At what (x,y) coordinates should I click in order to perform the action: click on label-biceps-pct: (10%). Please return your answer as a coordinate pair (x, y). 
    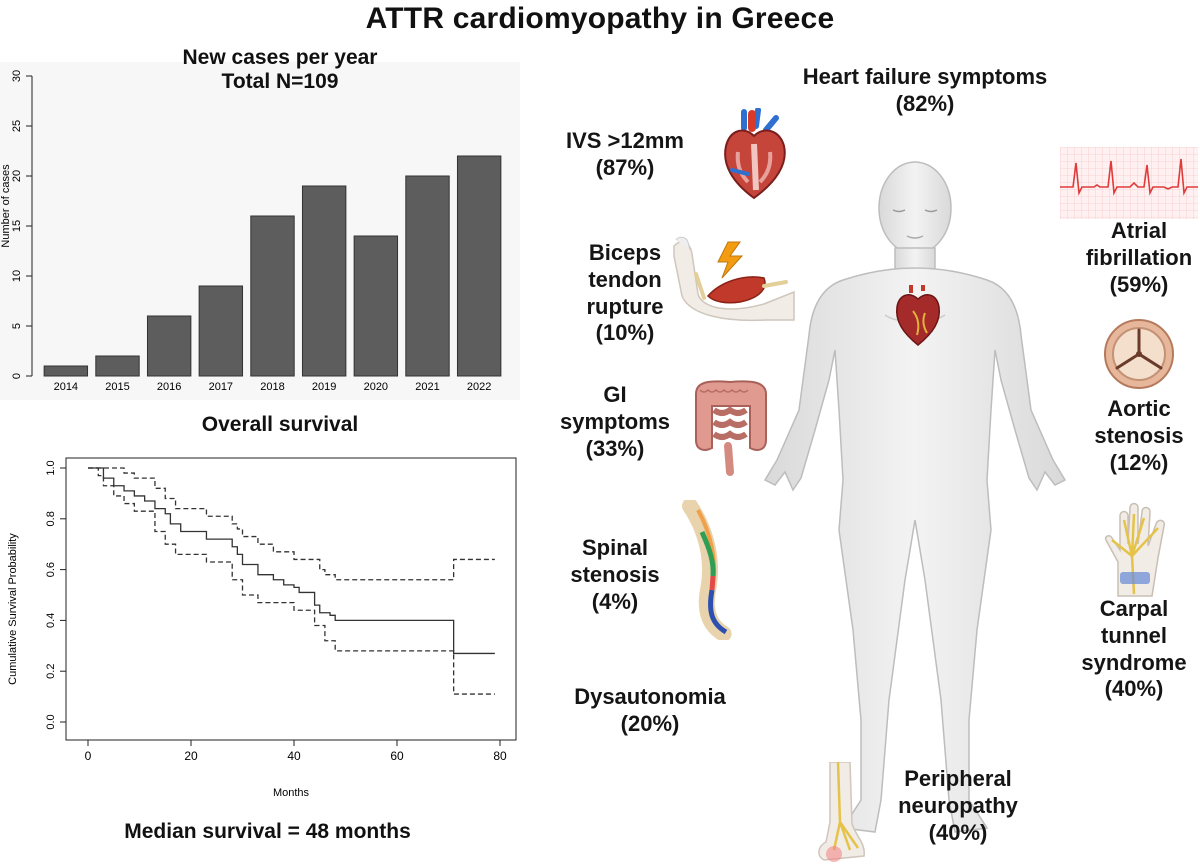
    Looking at the image, I should click on (625, 333).